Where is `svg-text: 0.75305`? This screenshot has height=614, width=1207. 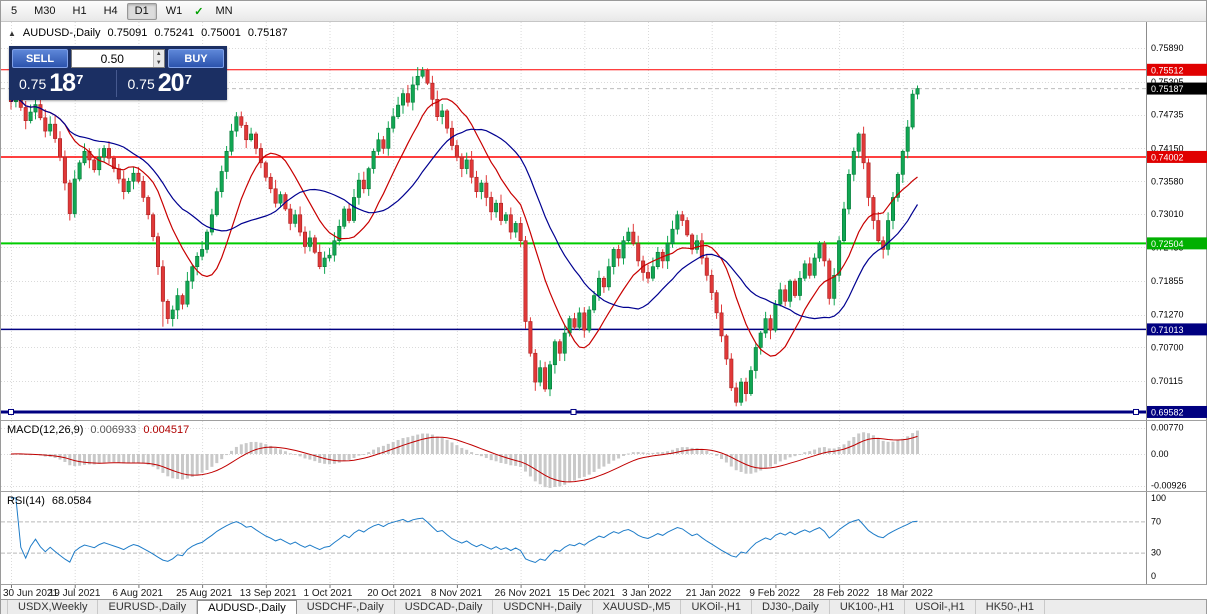
svg-text: 0.75305 is located at coordinates (1167, 82).